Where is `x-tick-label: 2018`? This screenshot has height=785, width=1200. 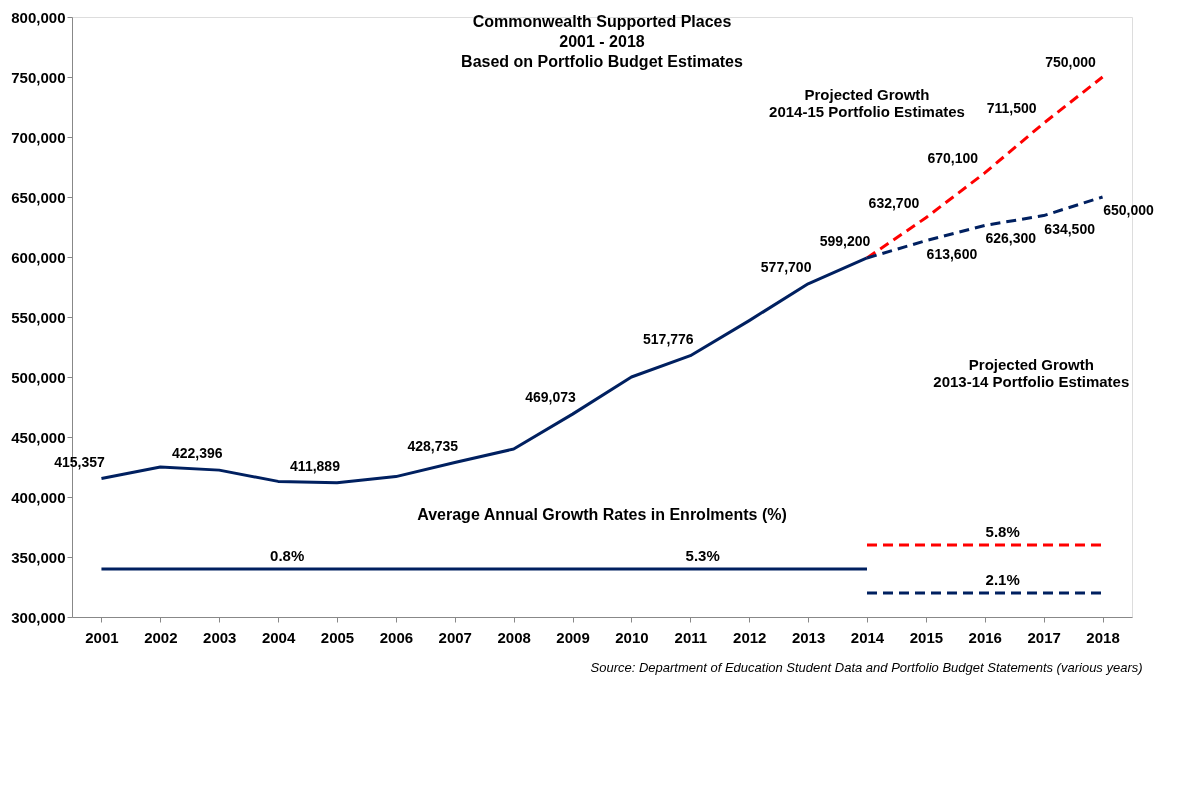 x-tick-label: 2018 is located at coordinates (1103, 637).